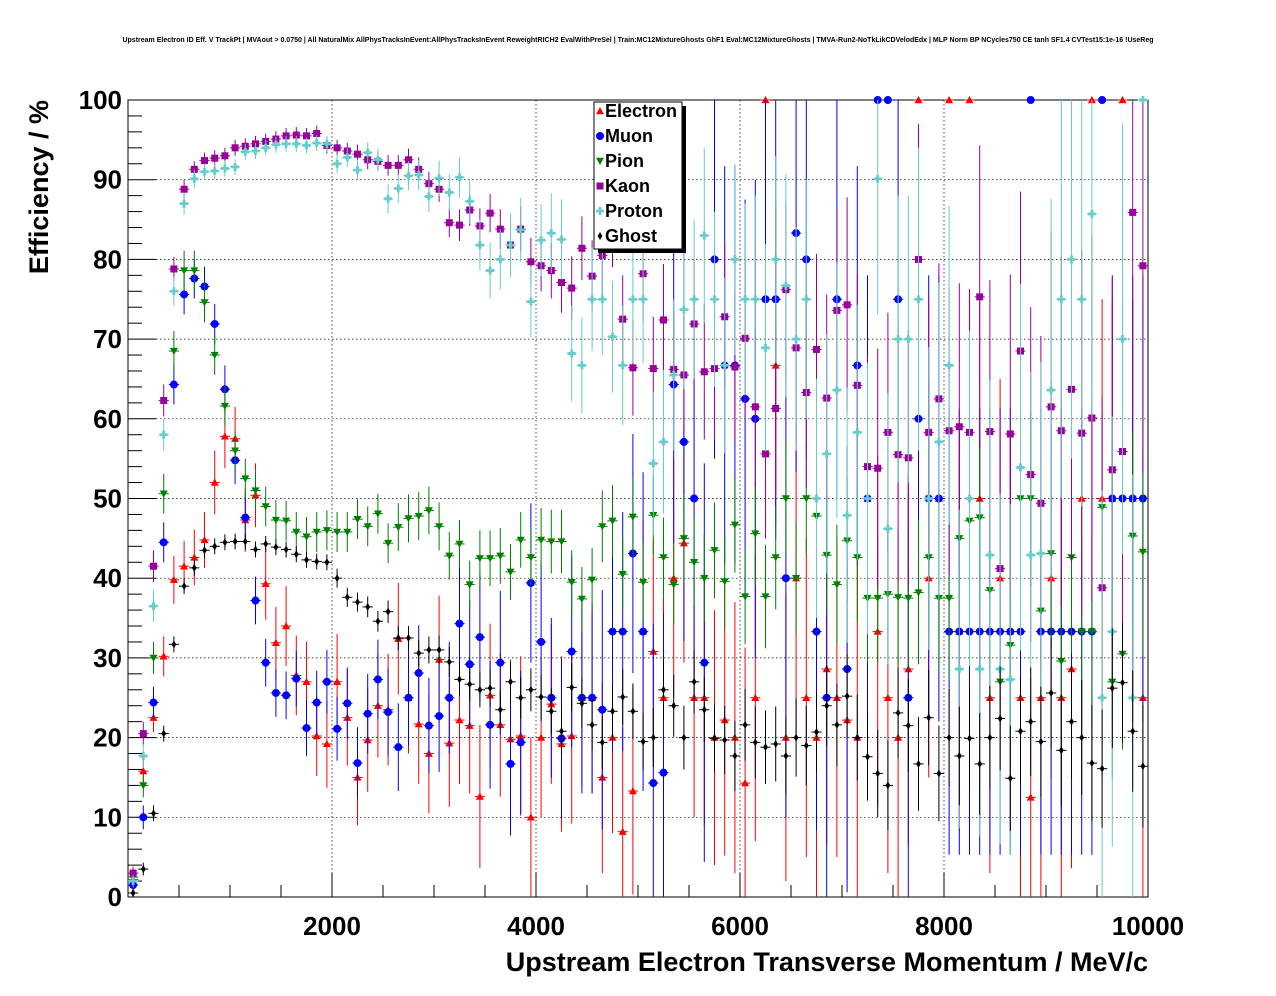 This screenshot has width=1276, height=996. What do you see at coordinates (107, 658) in the screenshot?
I see `y-tick-label: 30` at bounding box center [107, 658].